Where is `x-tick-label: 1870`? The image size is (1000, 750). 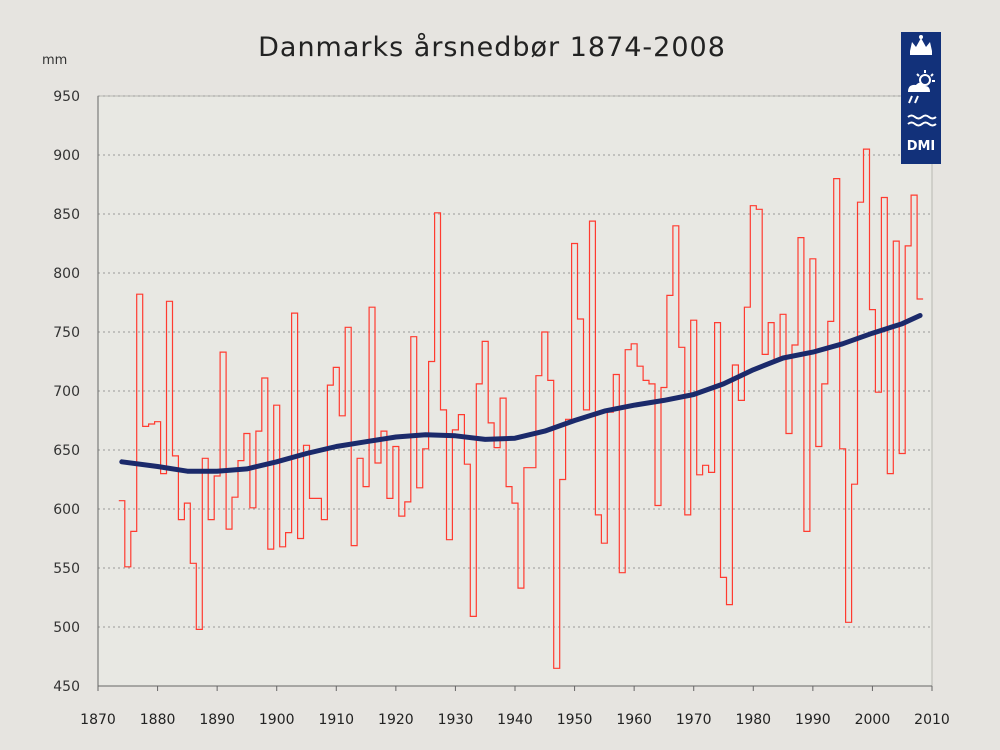
x-tick-label: 1870 is located at coordinates (98, 720).